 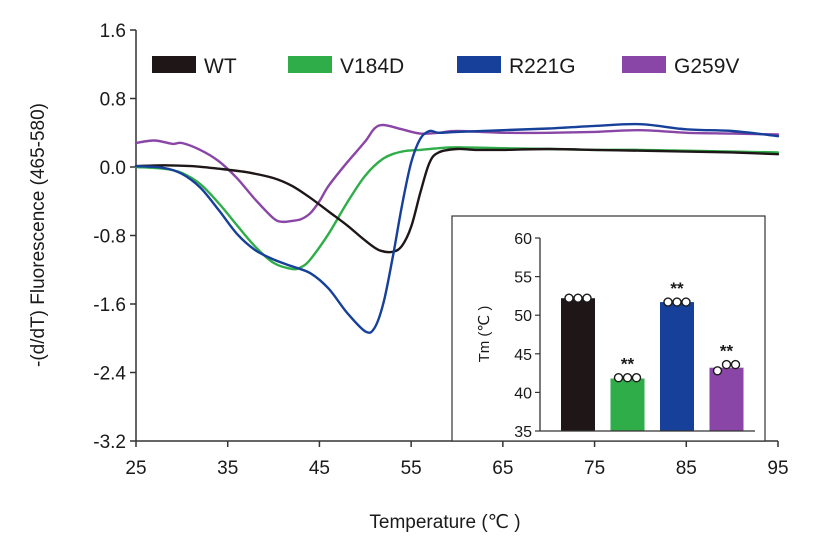 I want to click on y-ticks: 1.6 0.8 0.0 -0.8 -1.6 -2.4 -3.2, so click(x=114, y=237).